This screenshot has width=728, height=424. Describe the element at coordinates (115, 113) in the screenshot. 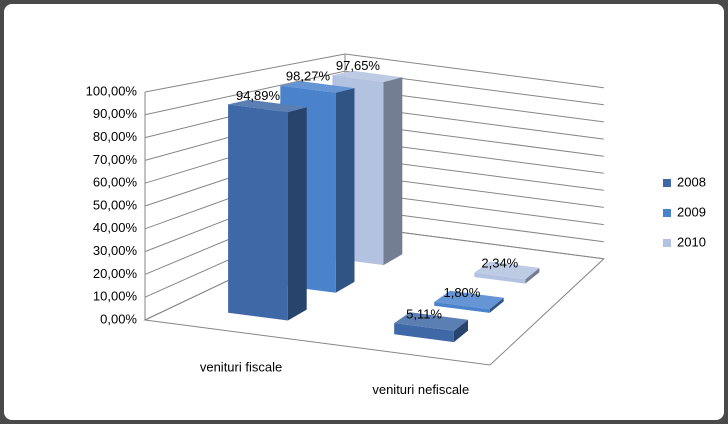

I see `y-tick-label: 90,00%` at that location.